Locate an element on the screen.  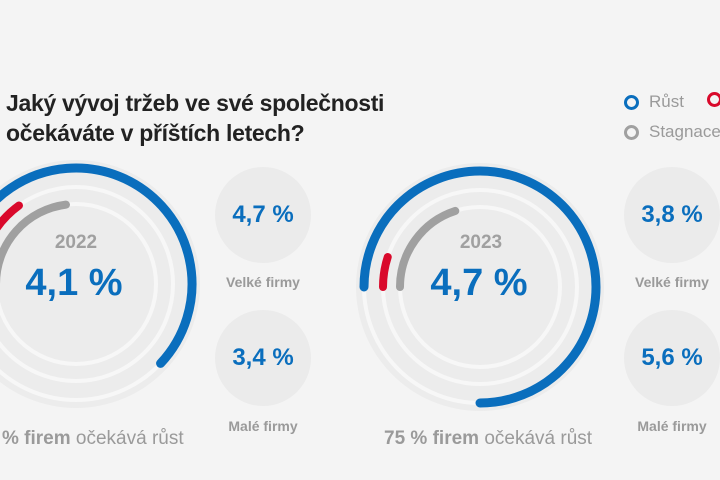
gauge-arc-růst is located at coordinates (98, 265).